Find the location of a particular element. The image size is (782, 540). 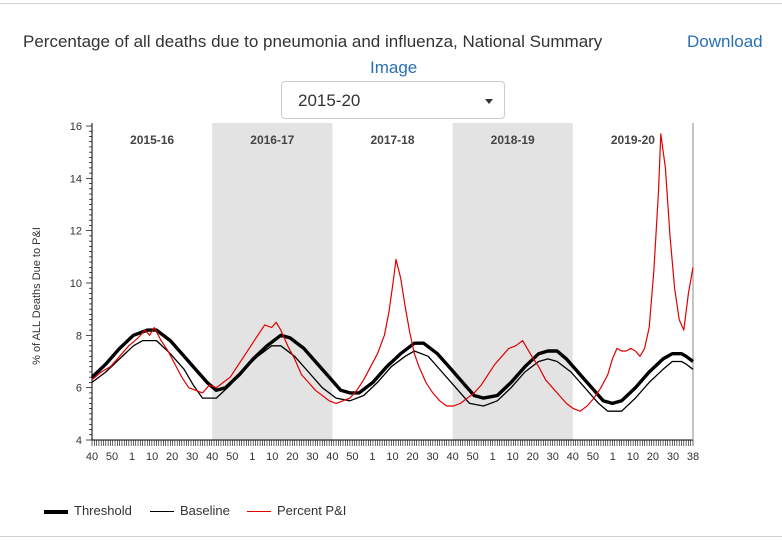

y-tick-label: 6 is located at coordinates (79, 389).